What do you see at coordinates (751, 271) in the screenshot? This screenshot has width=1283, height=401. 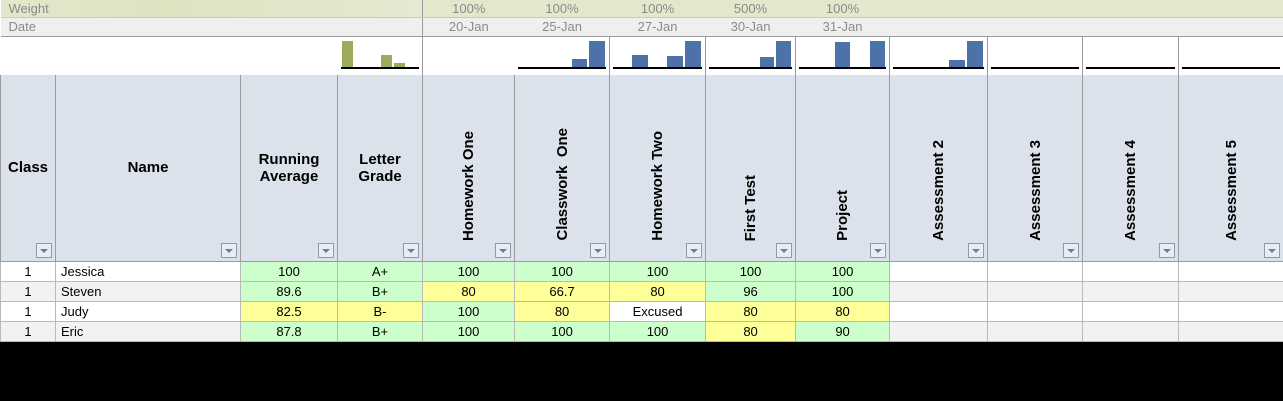 I see `cell-first_test: 100` at bounding box center [751, 271].